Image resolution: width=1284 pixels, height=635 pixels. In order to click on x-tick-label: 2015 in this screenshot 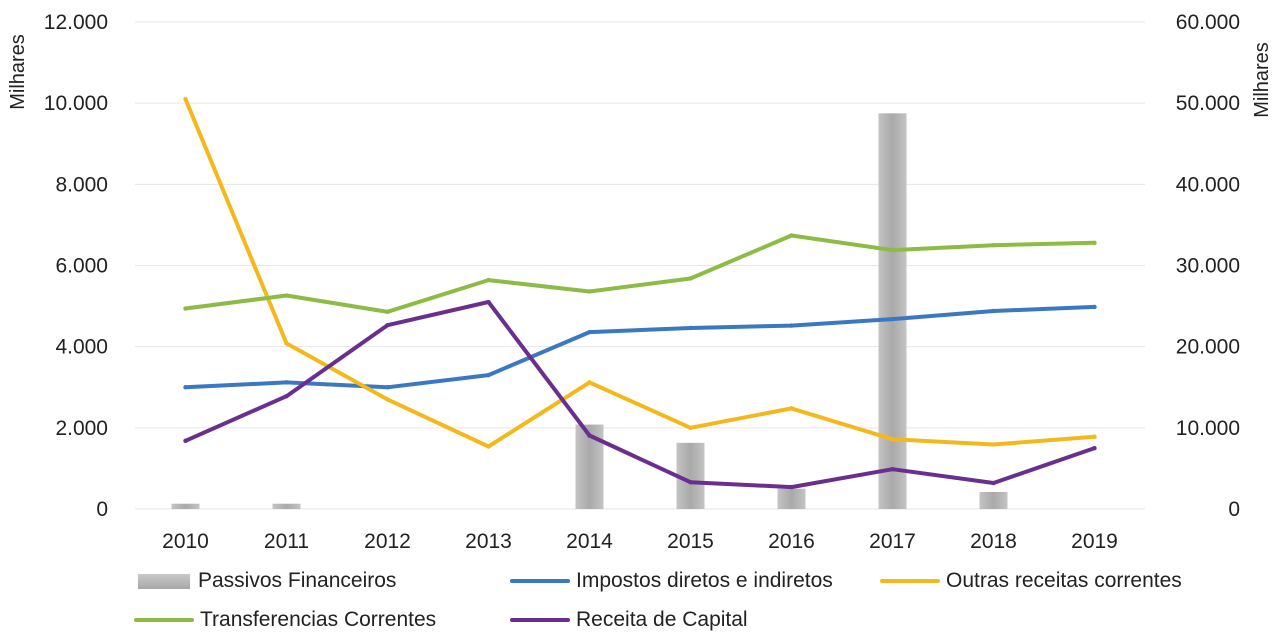, I will do `click(690, 541)`.